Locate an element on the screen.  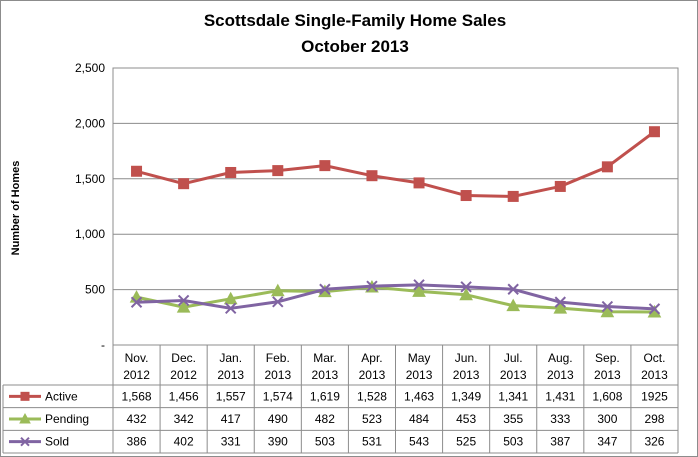
x-tick-label: Aug. is located at coordinates (560, 358).